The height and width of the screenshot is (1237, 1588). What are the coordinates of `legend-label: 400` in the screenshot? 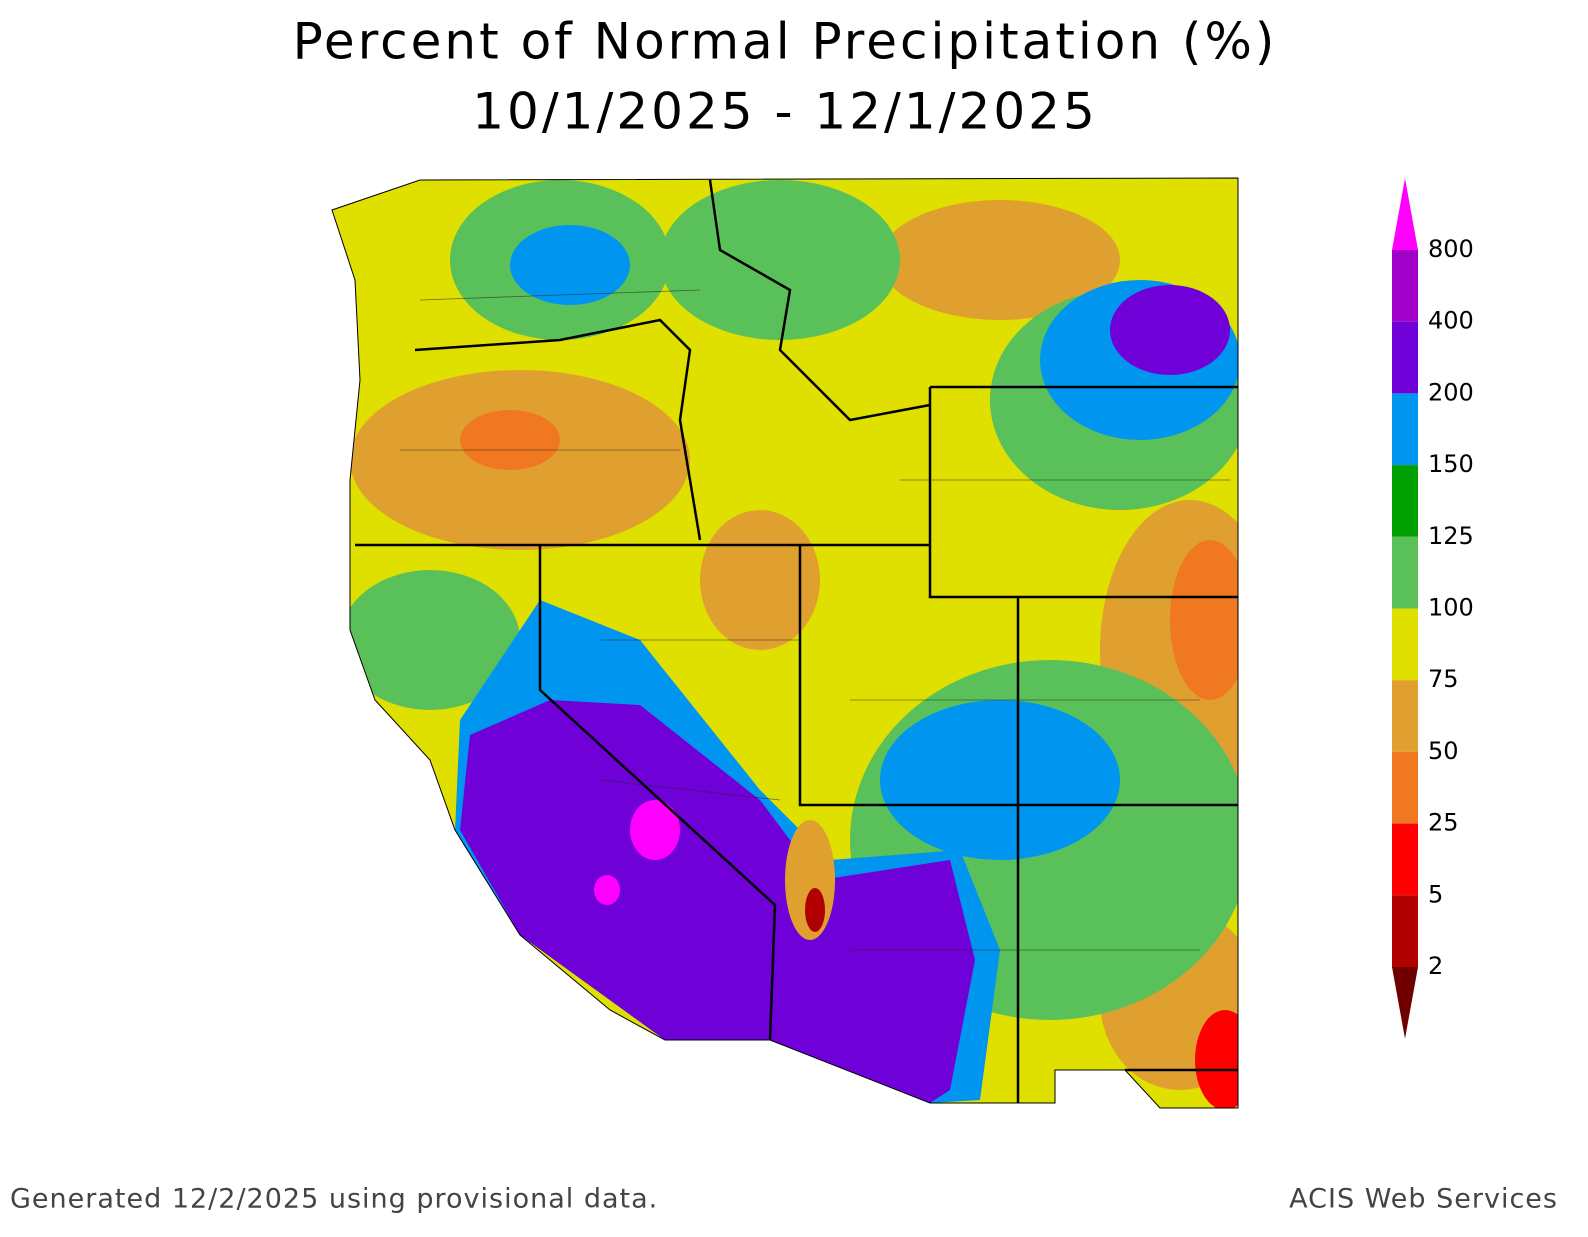 It's located at (1451, 321).